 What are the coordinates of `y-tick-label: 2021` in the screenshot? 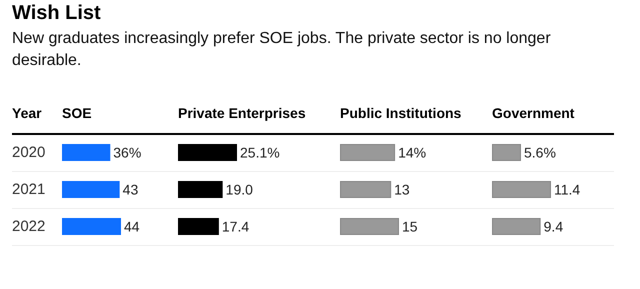 It's located at (29, 189).